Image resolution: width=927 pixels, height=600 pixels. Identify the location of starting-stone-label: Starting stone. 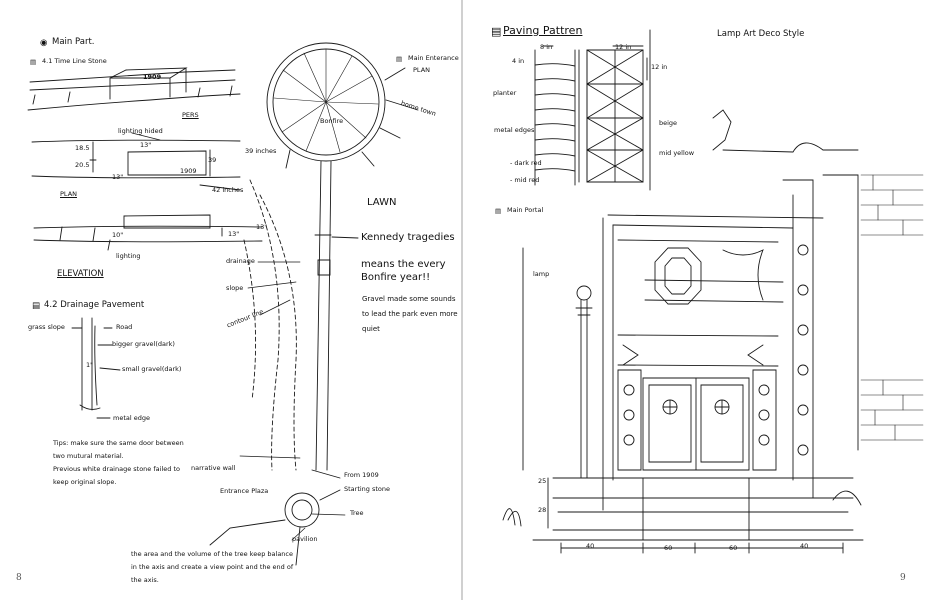
(367, 489).